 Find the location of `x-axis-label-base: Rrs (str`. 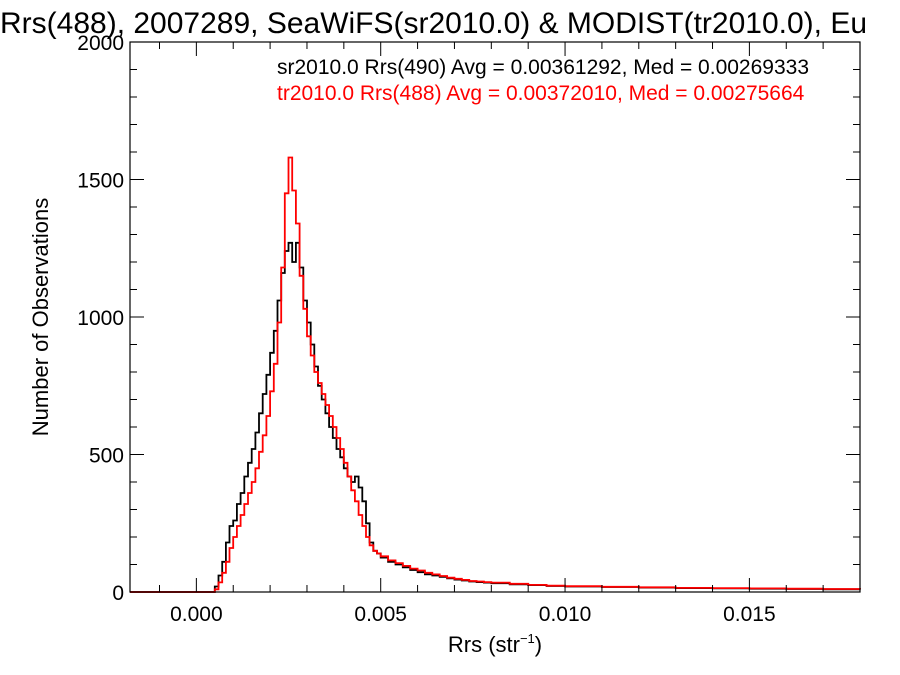

x-axis-label-base: Rrs (str is located at coordinates (484, 644).